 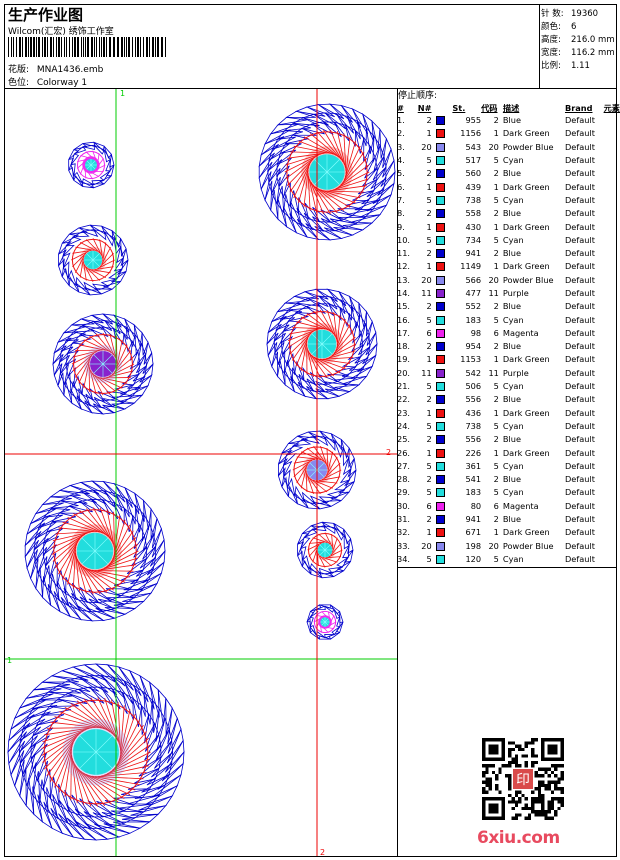 What do you see at coordinates (551, 53) in the screenshot?
I see `info-width-label: 宽度:` at bounding box center [551, 53].